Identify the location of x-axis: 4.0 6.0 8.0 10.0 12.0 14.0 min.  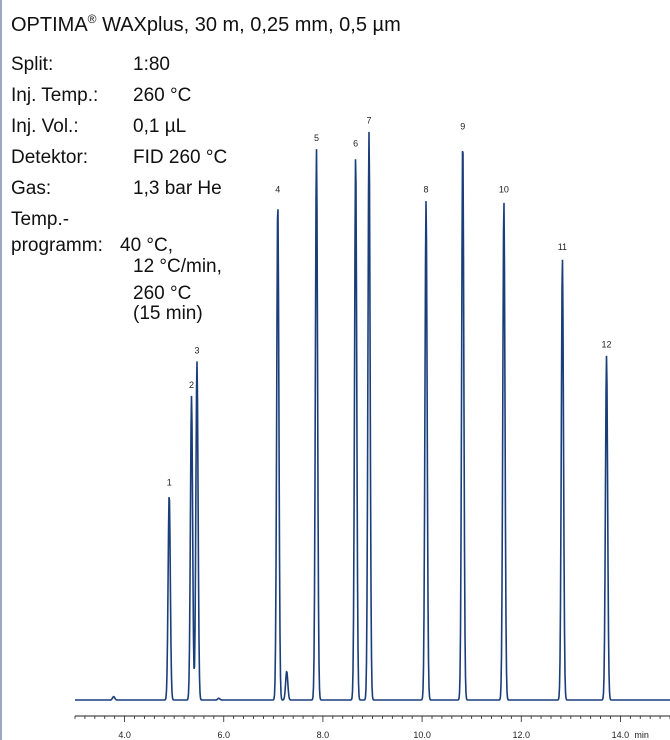
(372, 727).